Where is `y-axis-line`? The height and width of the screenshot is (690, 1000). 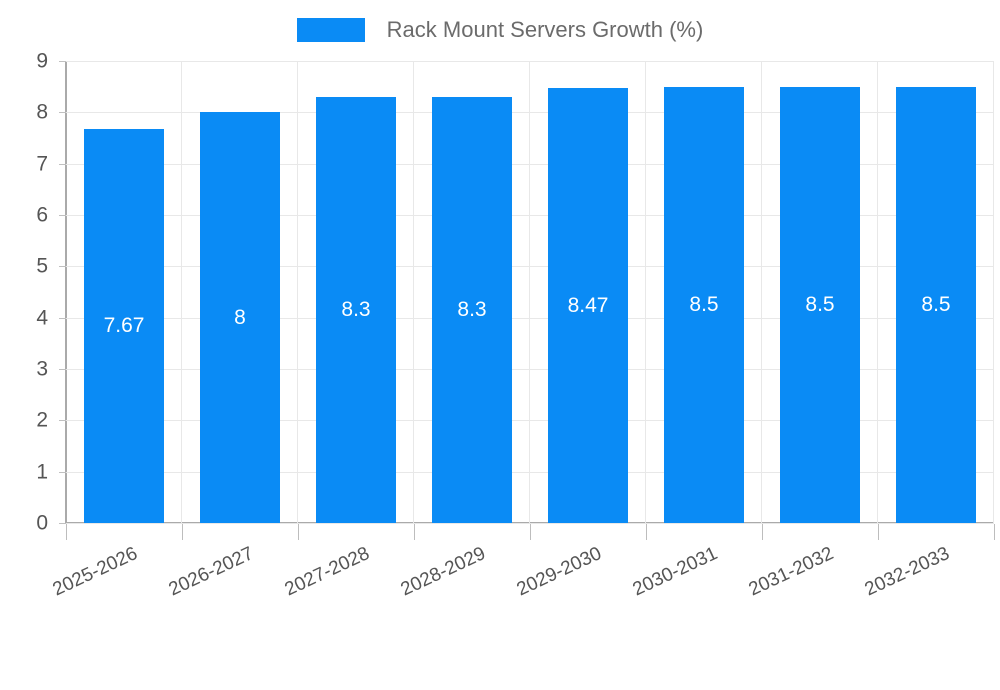 y-axis-line is located at coordinates (66, 292).